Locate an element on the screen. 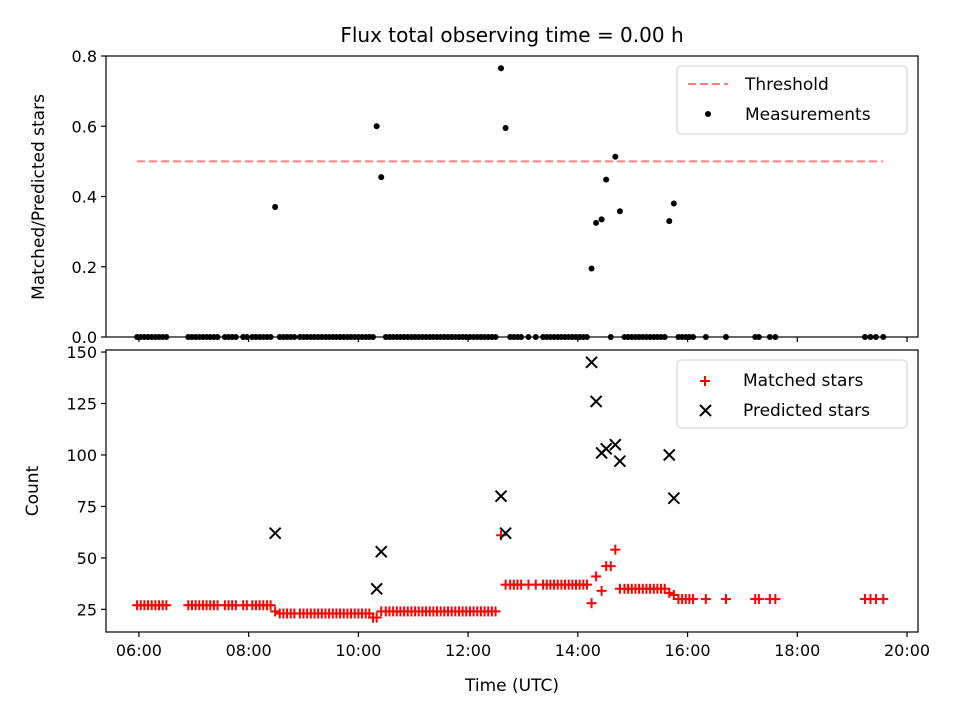 Image resolution: width=960 pixels, height=720 pixels. count-legend-box is located at coordinates (792, 394).